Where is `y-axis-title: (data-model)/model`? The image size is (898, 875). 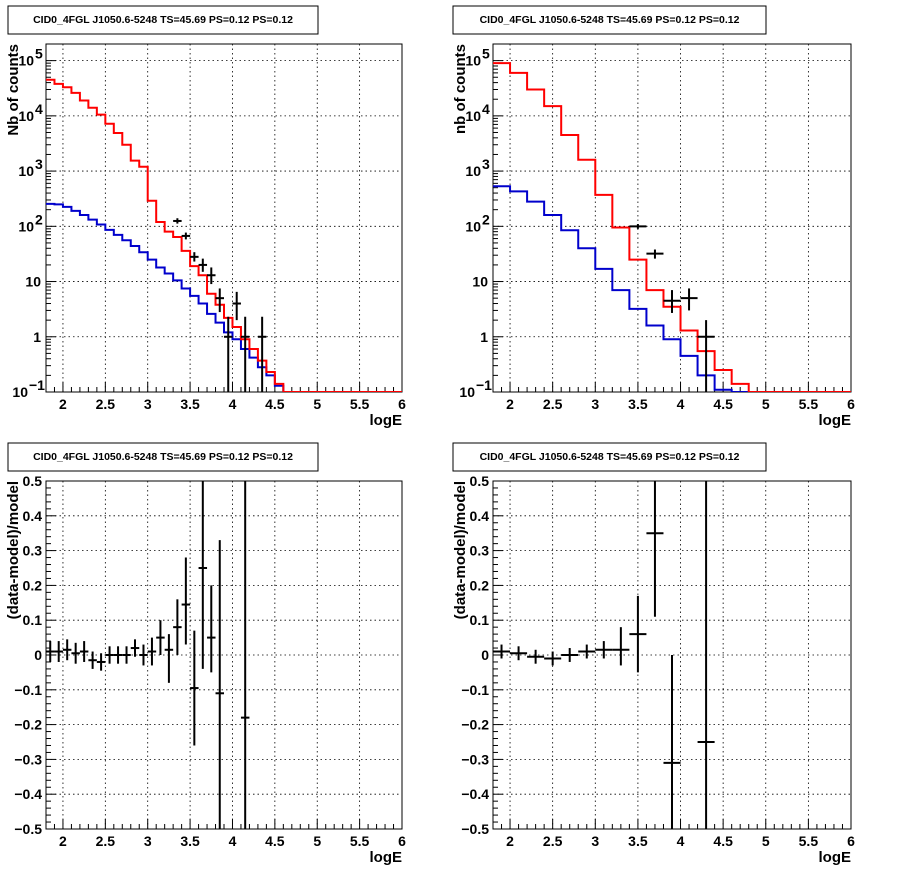
y-axis-title: (data-model)/model is located at coordinates (460, 550).